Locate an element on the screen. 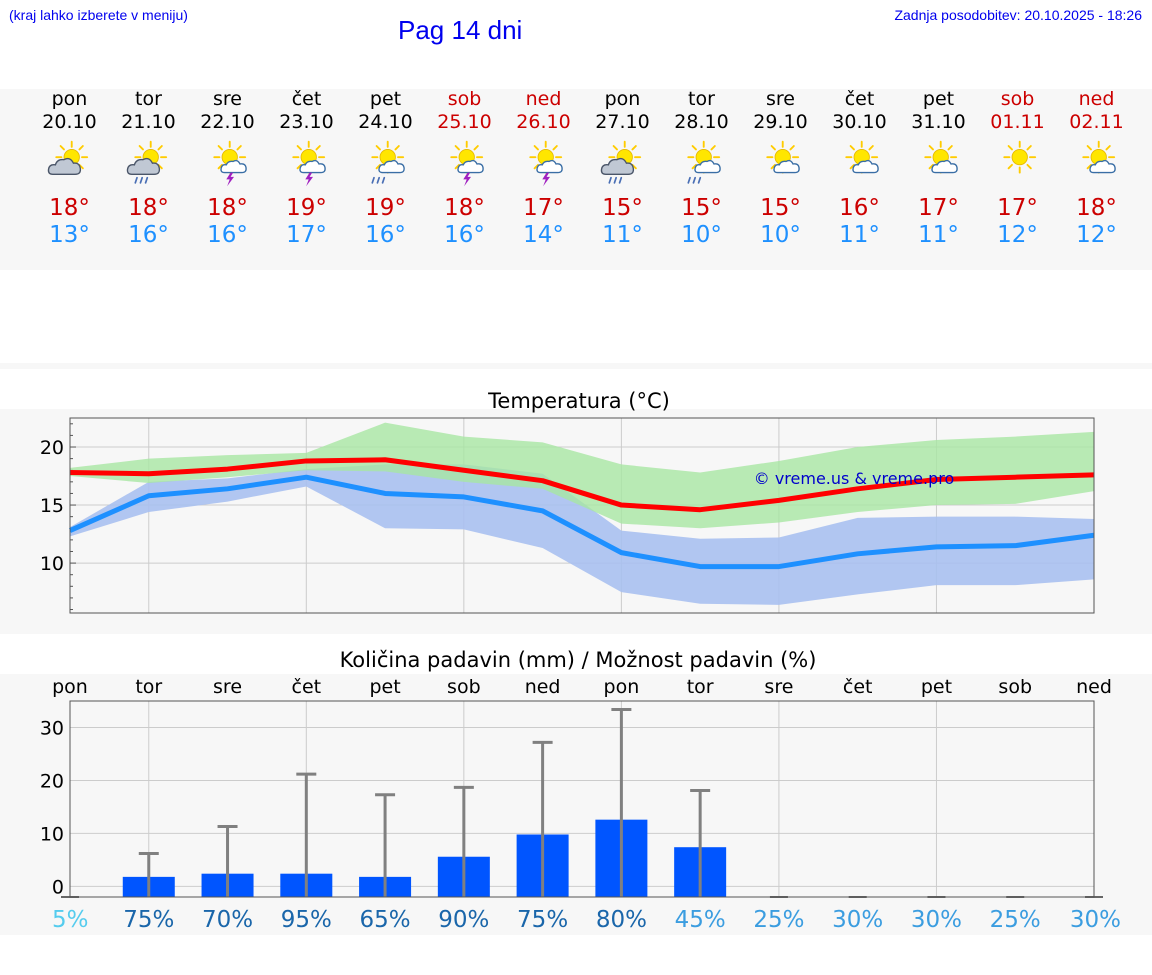 The height and width of the screenshot is (975, 1152). temperature-y-tick-label: 20 is located at coordinates (52, 448).